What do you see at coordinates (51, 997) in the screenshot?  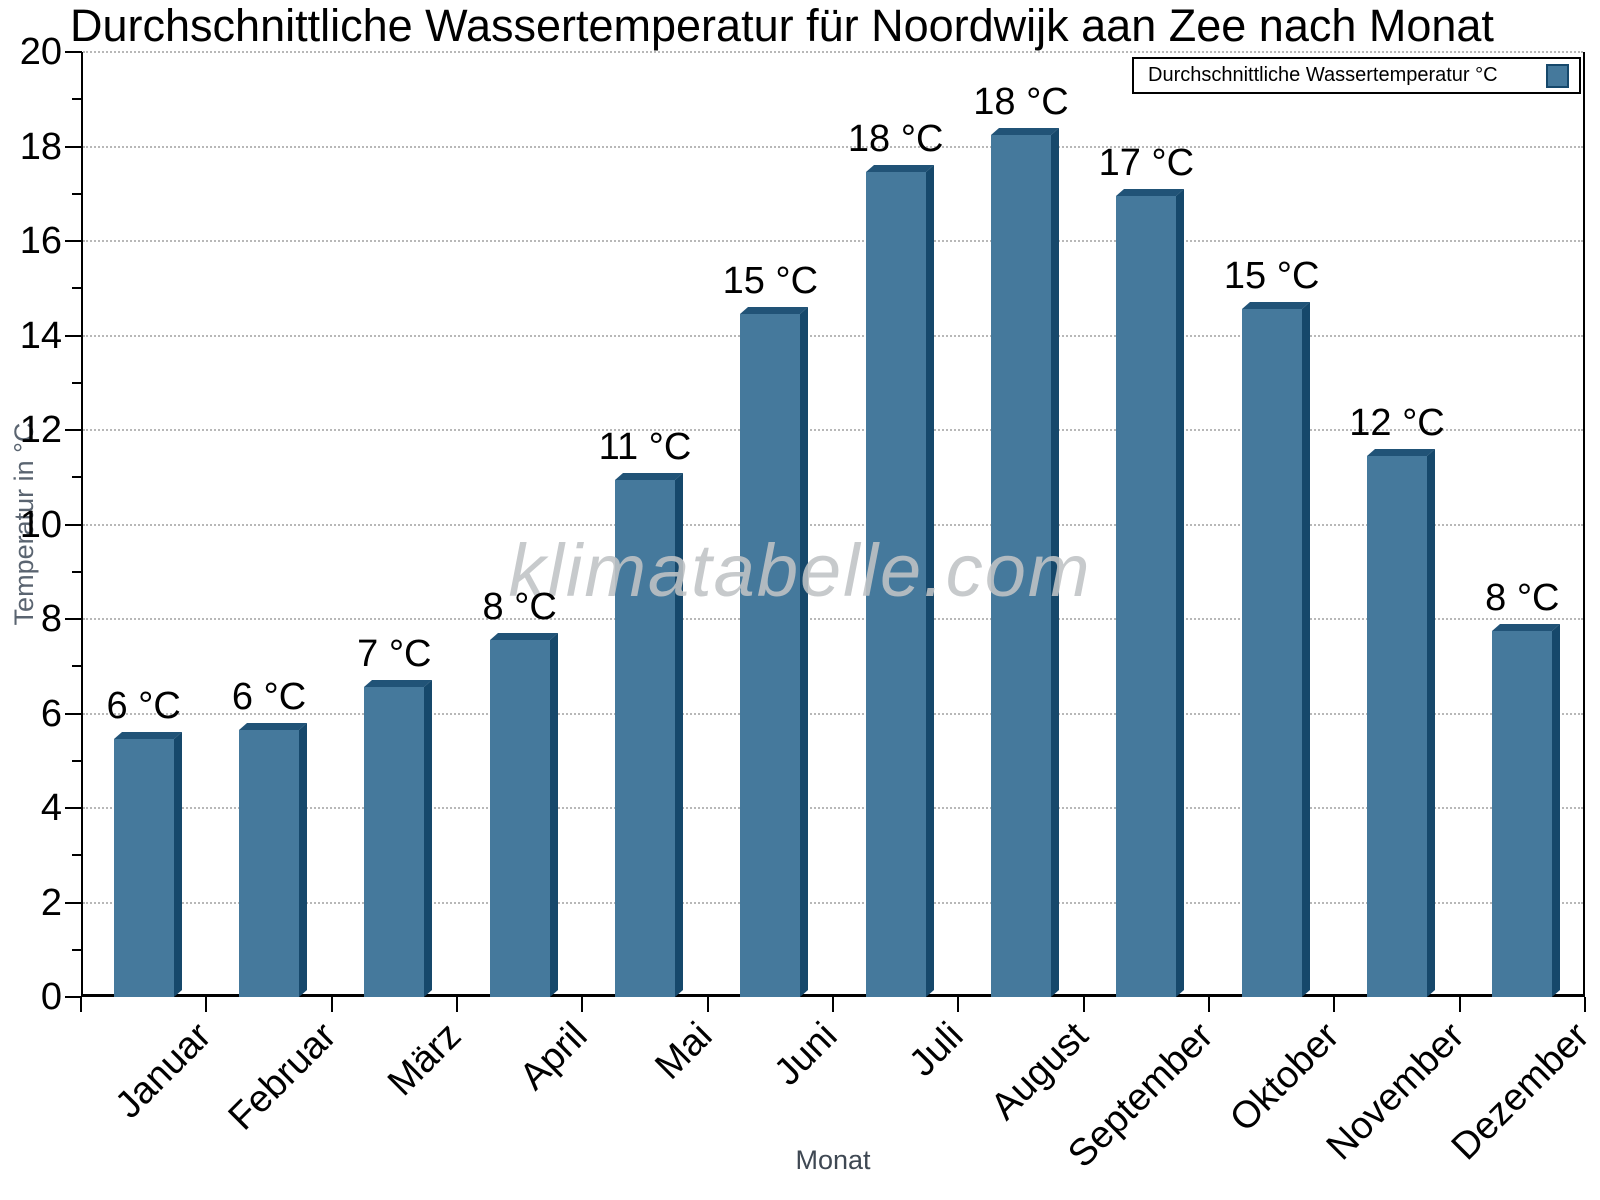 I see `y-tick-label: 0` at bounding box center [51, 997].